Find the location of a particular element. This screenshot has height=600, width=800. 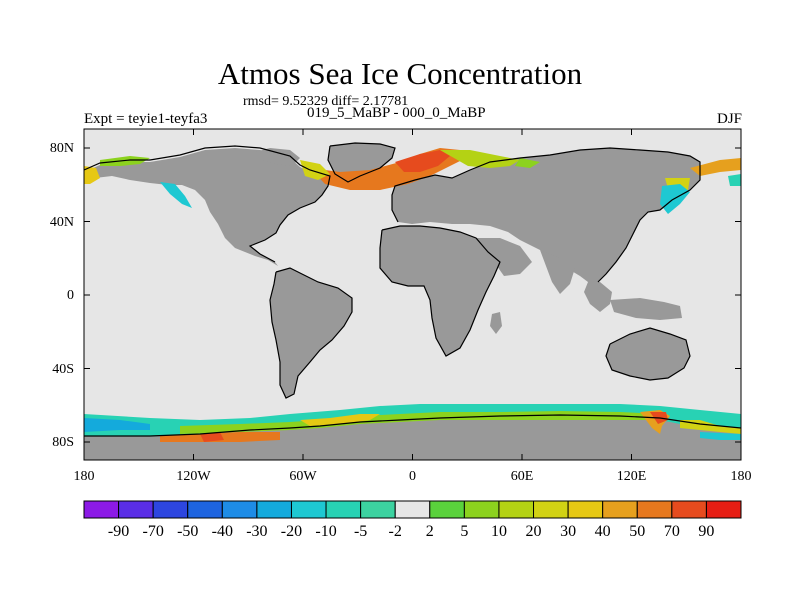

y-tick-label: 80S is located at coordinates (63, 442).